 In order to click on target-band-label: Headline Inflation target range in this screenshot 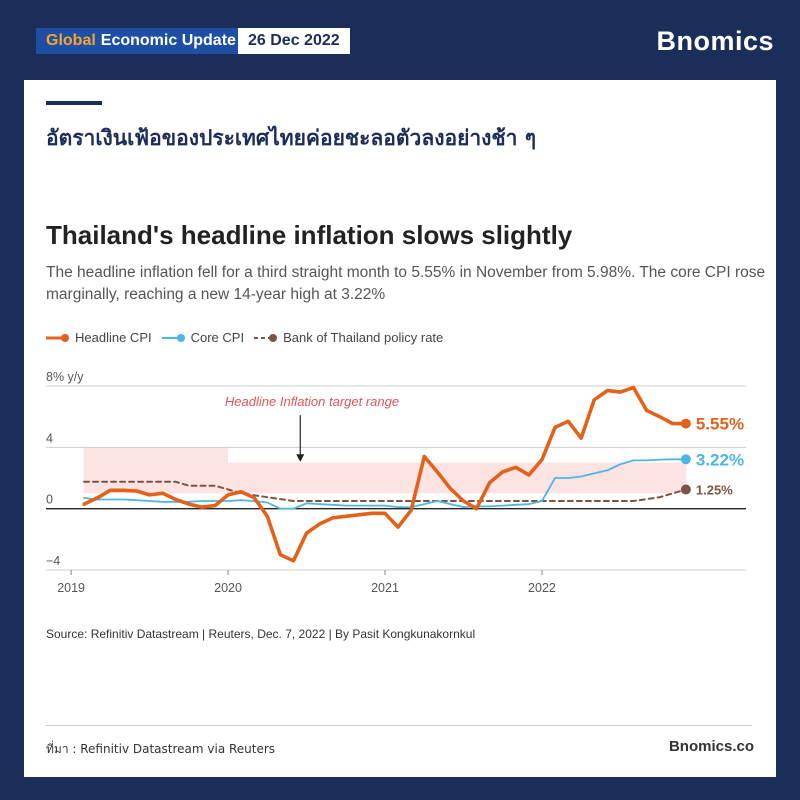, I will do `click(312, 401)`.